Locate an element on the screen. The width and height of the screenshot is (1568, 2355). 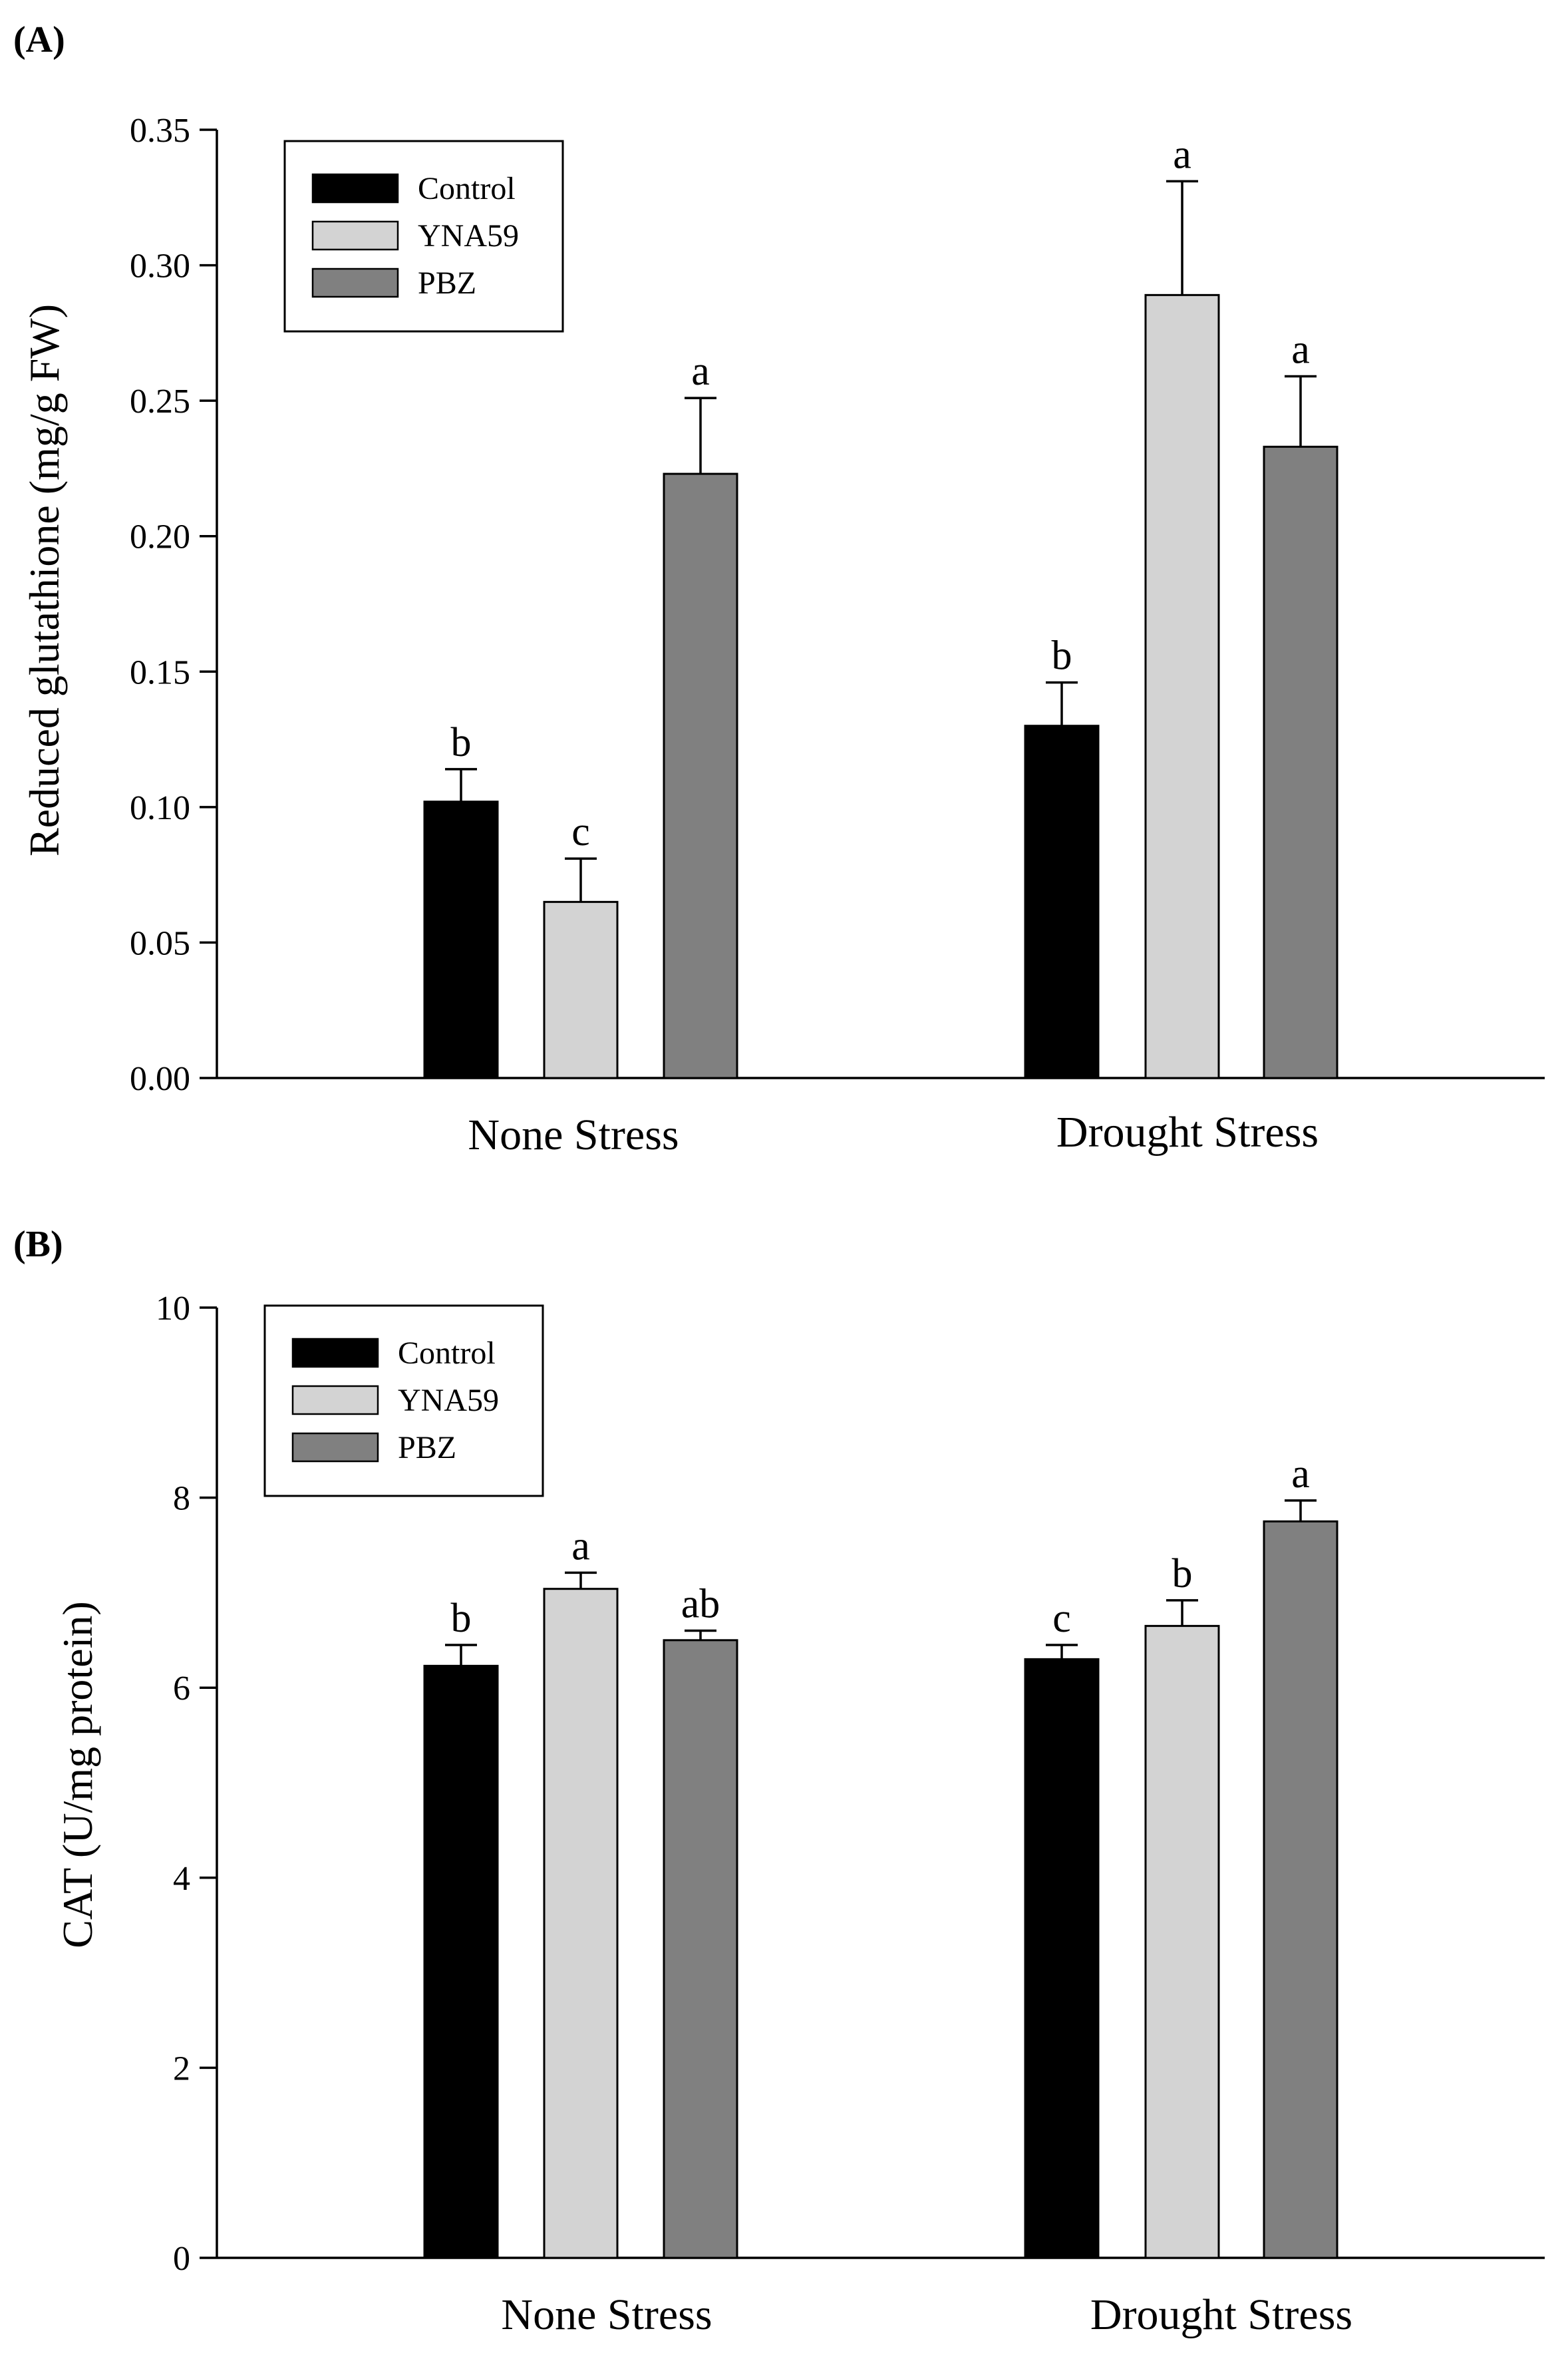
panel-b-label: (B) is located at coordinates (38, 1244).